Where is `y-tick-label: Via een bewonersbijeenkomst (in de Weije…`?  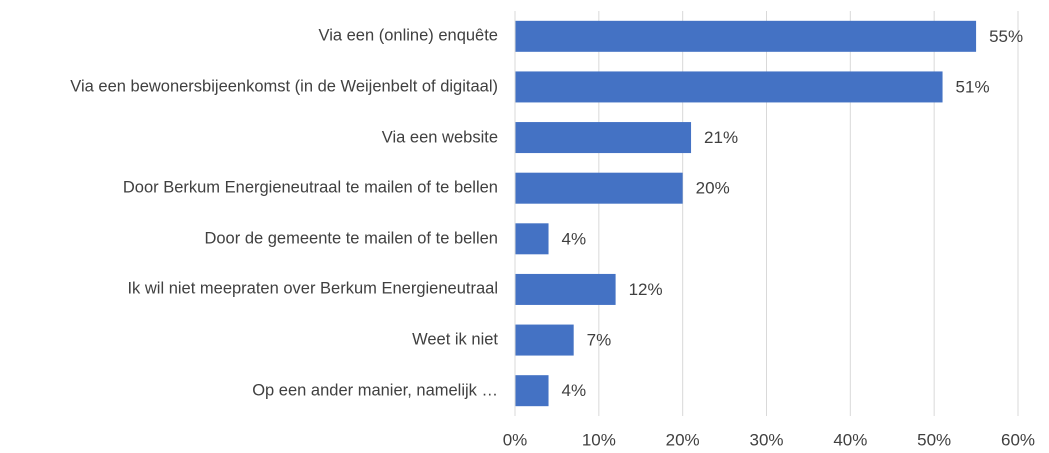
y-tick-label: Via een bewonersbijeenkomst (in de Weije… is located at coordinates (284, 86).